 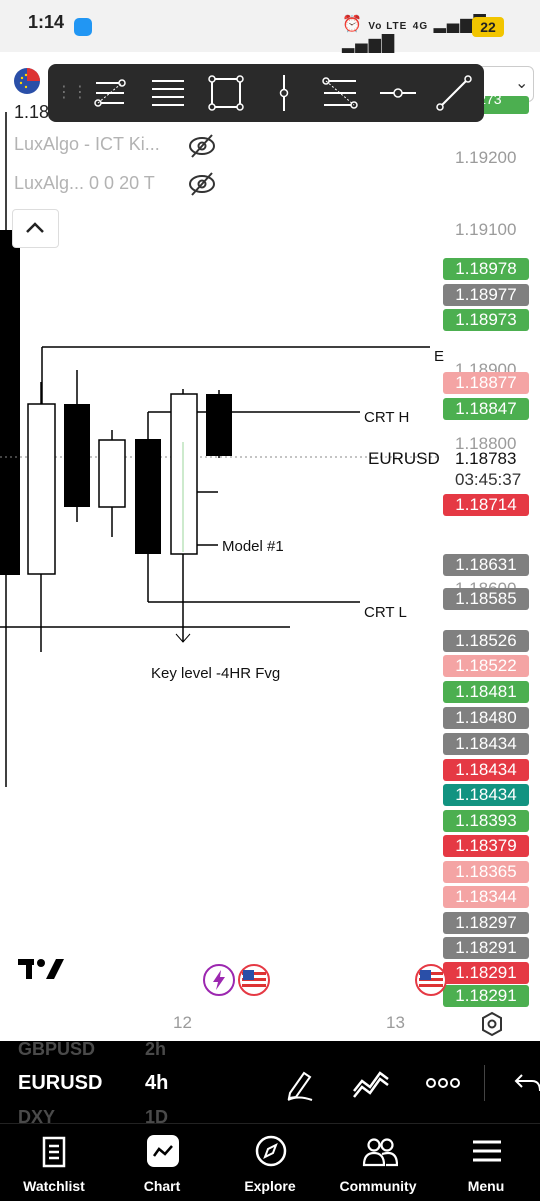 I want to click on more-options-icon, so click(x=443, y=1083).